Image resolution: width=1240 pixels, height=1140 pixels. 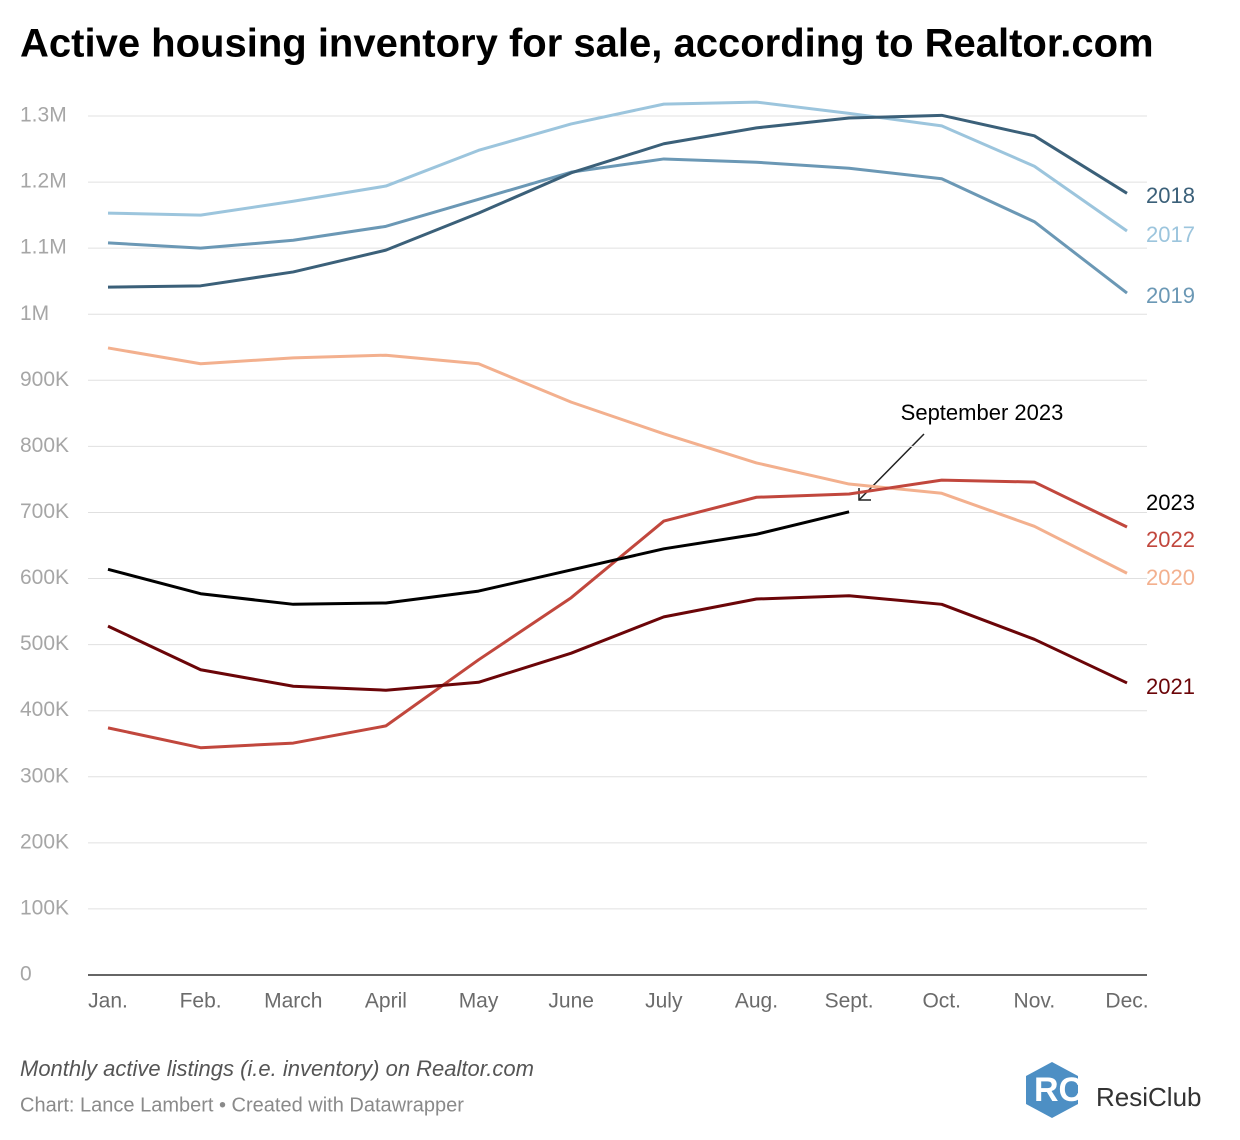 What do you see at coordinates (1170, 686) in the screenshot?
I see `series-label: 2021` at bounding box center [1170, 686].